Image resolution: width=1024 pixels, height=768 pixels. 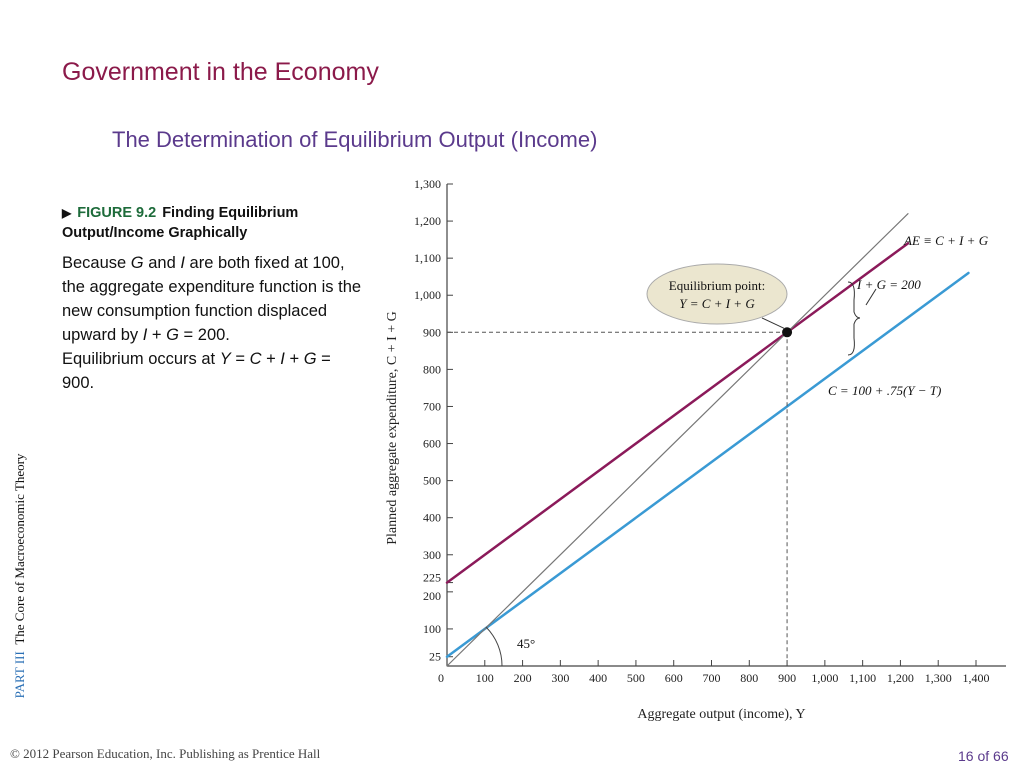 What do you see at coordinates (494, 646) in the screenshot?
I see `angle-arc` at bounding box center [494, 646].